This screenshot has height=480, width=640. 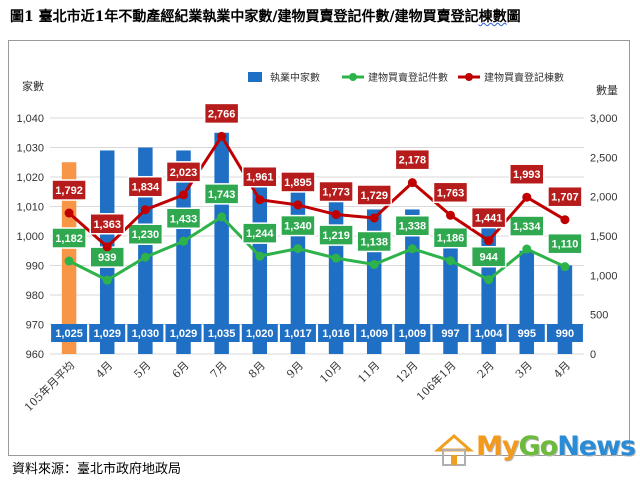 I want to click on count-data-label: 939, so click(x=107, y=258).